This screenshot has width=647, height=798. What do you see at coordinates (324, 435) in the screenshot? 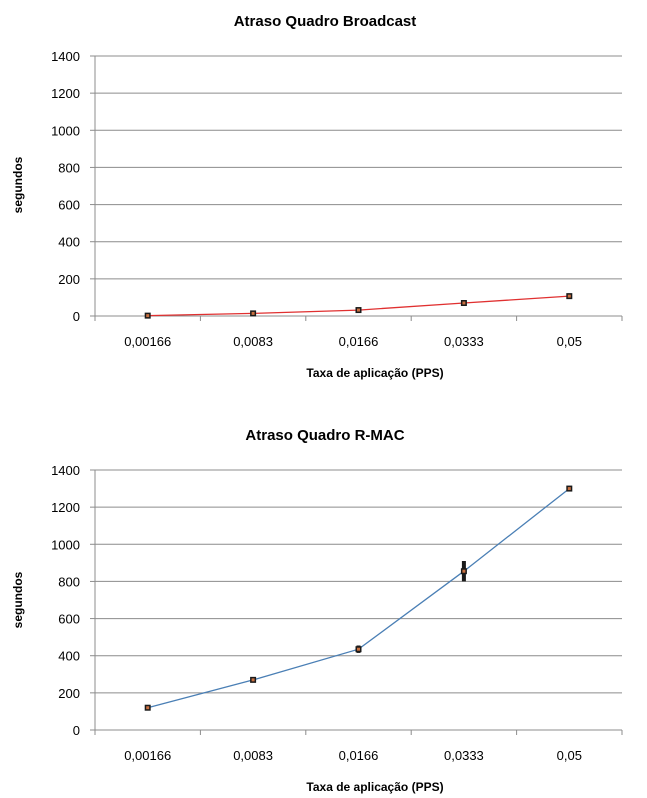
I see `chart-title: Atraso Quadro R-MAC` at bounding box center [324, 435].